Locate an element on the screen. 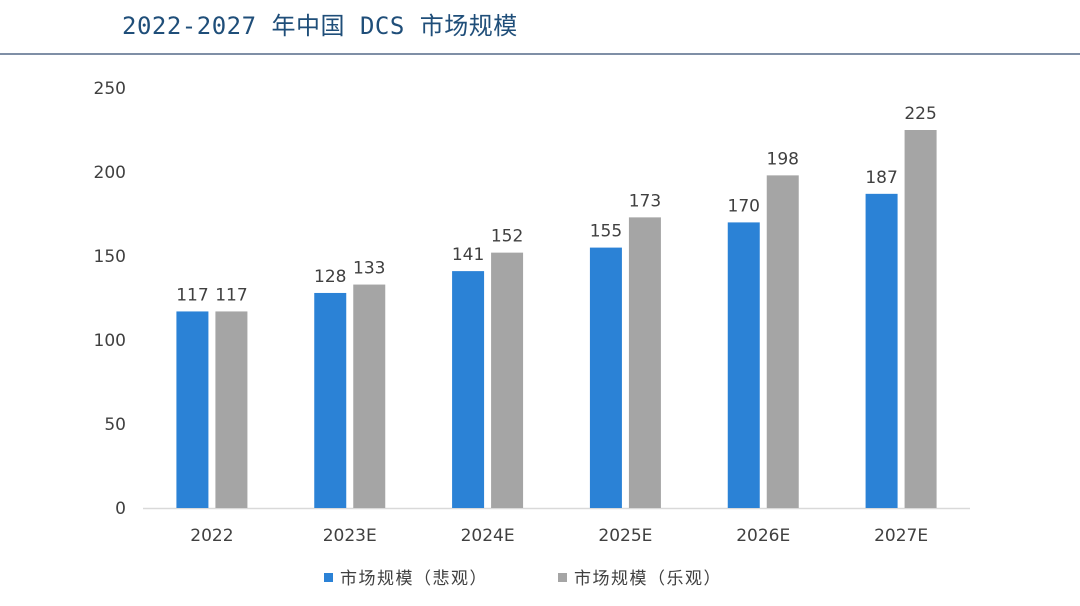  category-label: 2024E is located at coordinates (488, 536).